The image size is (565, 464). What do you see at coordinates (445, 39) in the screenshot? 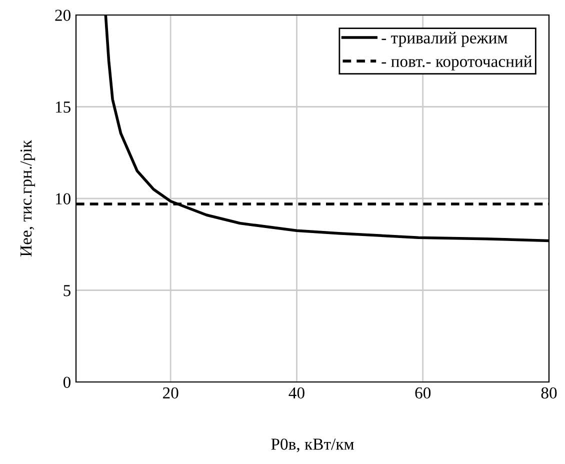
I see `legend-label: - тривалий режим` at bounding box center [445, 39].